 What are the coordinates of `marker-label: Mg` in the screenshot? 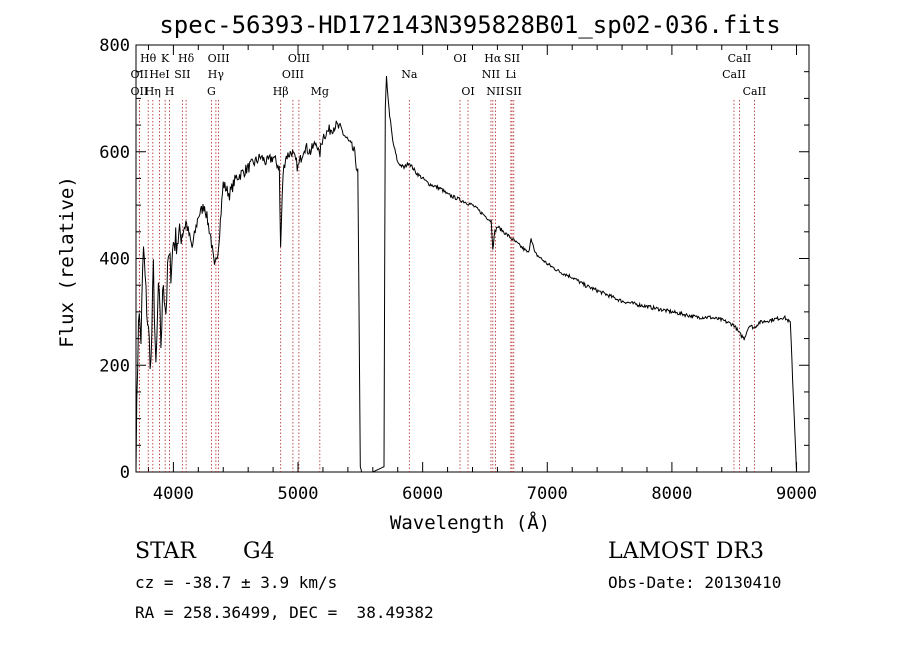 It's located at (320, 91).